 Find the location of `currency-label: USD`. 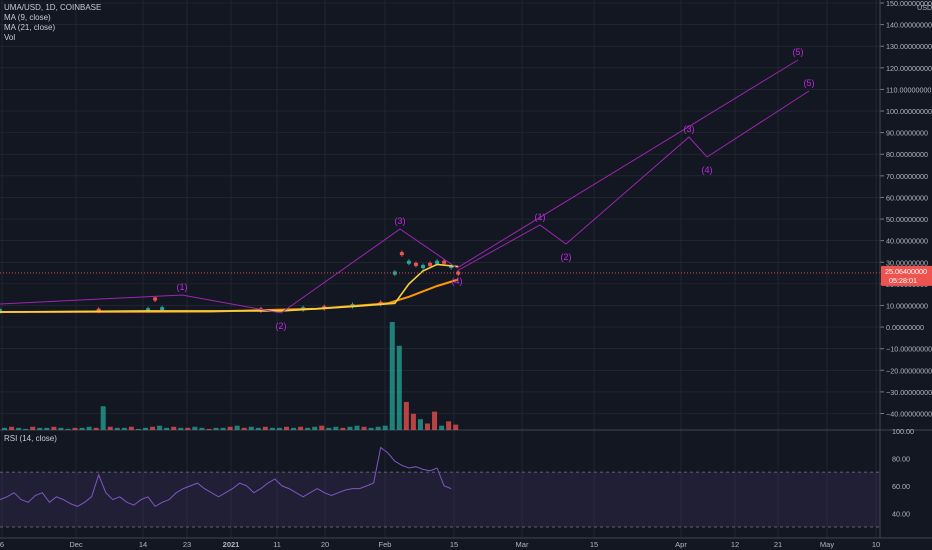

currency-label: USD is located at coordinates (924, 7).